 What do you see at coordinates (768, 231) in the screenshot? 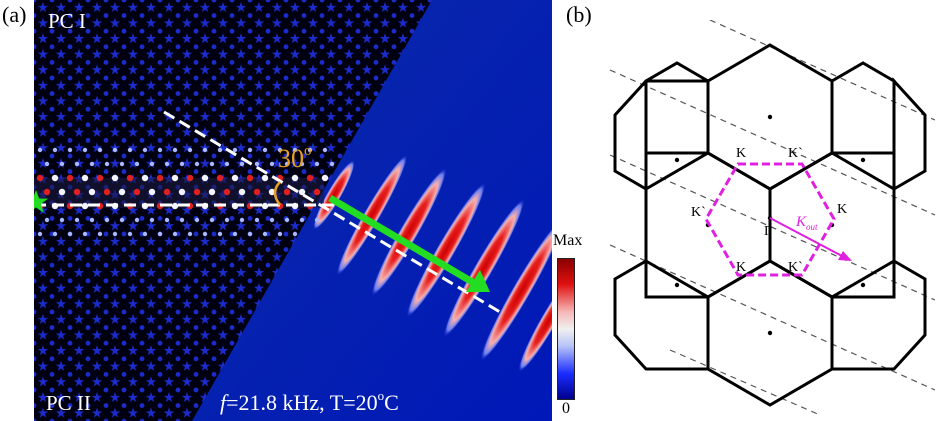
I see `gamma-point-label: Γ` at bounding box center [768, 231].